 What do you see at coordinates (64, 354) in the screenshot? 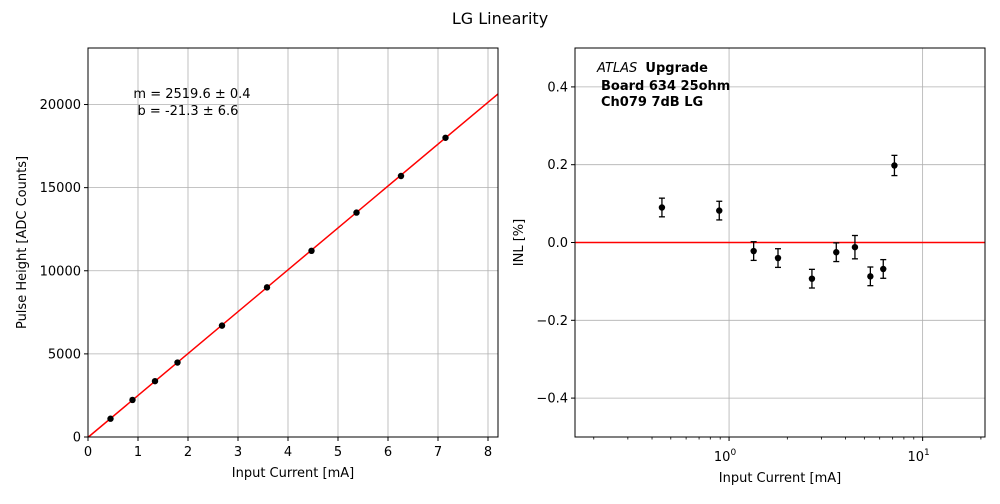
I see `left-y-tick-label: 5000` at bounding box center [64, 354].